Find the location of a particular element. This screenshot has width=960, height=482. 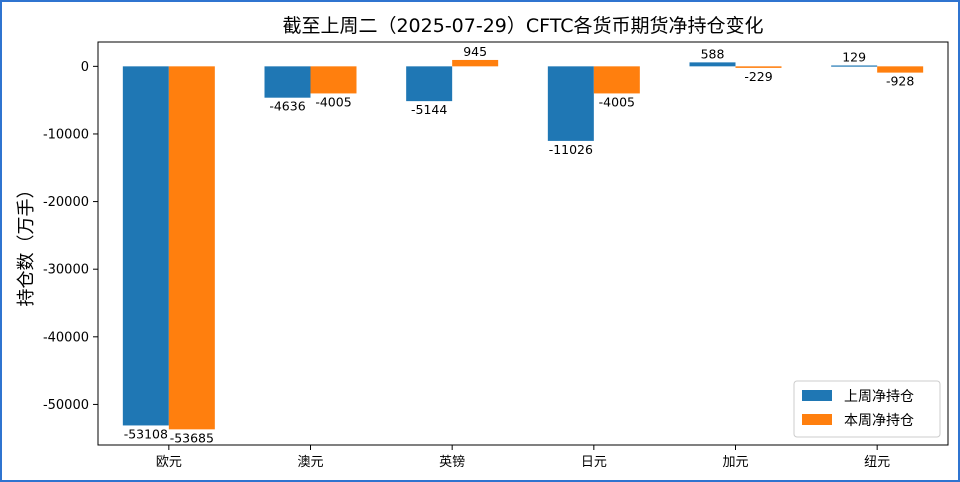

data-label: -928 is located at coordinates (900, 81).